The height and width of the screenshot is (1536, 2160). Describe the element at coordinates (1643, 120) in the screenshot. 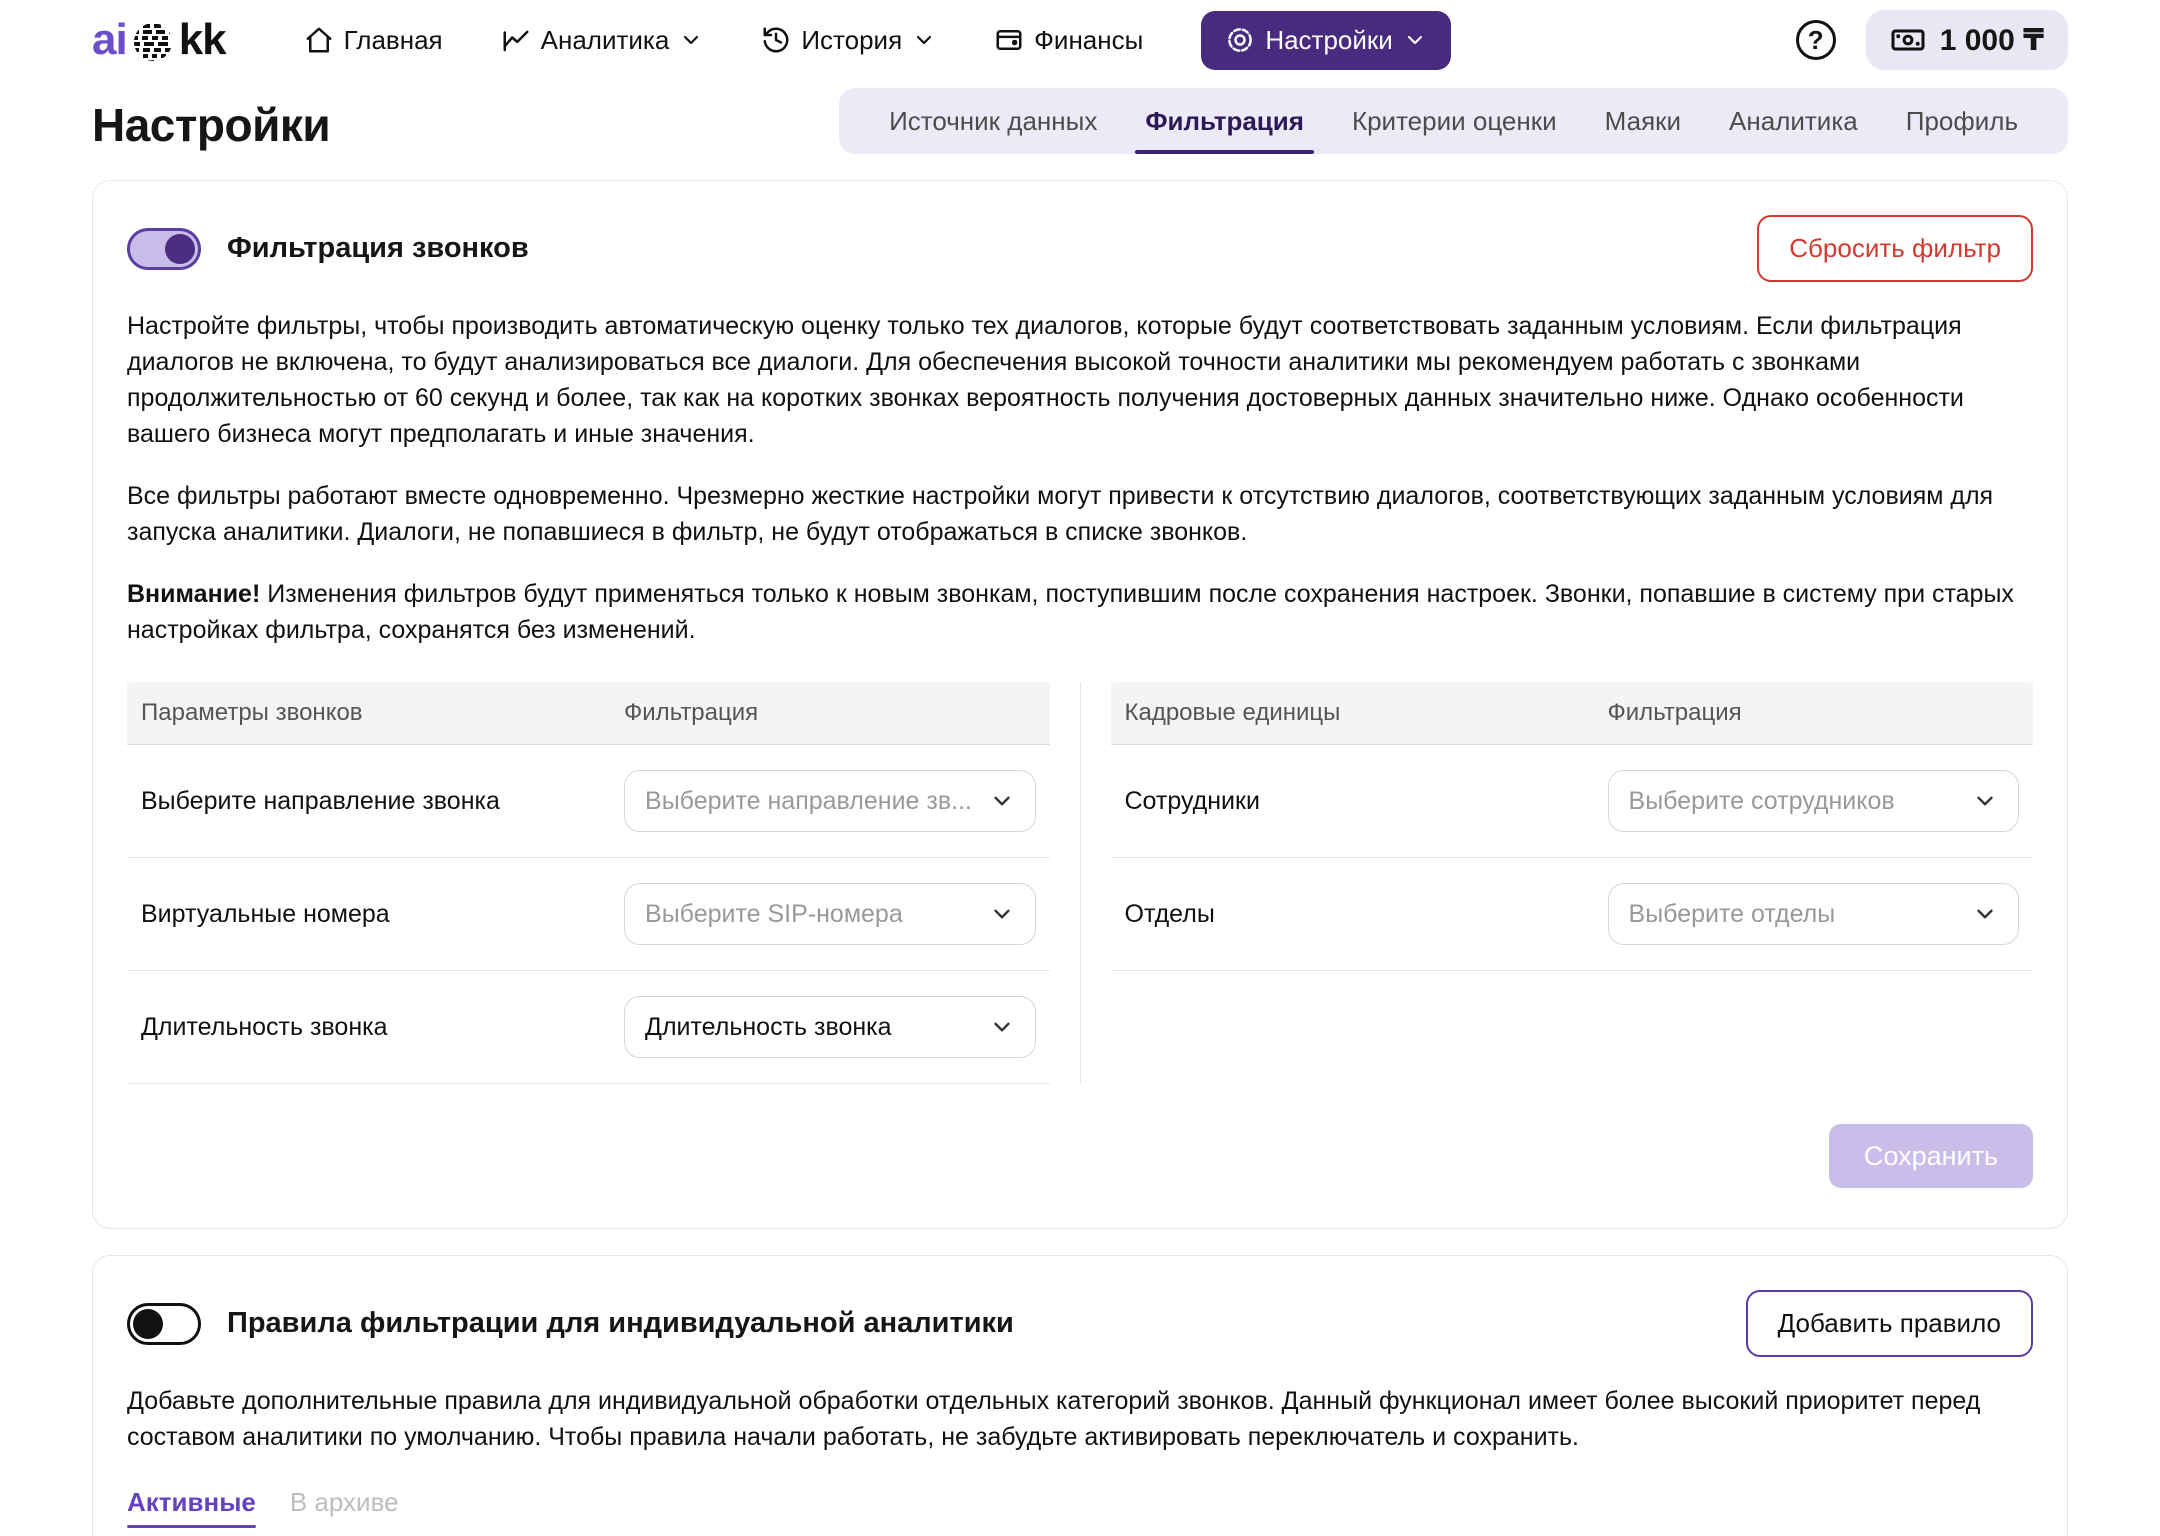

I see `tab-beacons: Маяки` at that location.